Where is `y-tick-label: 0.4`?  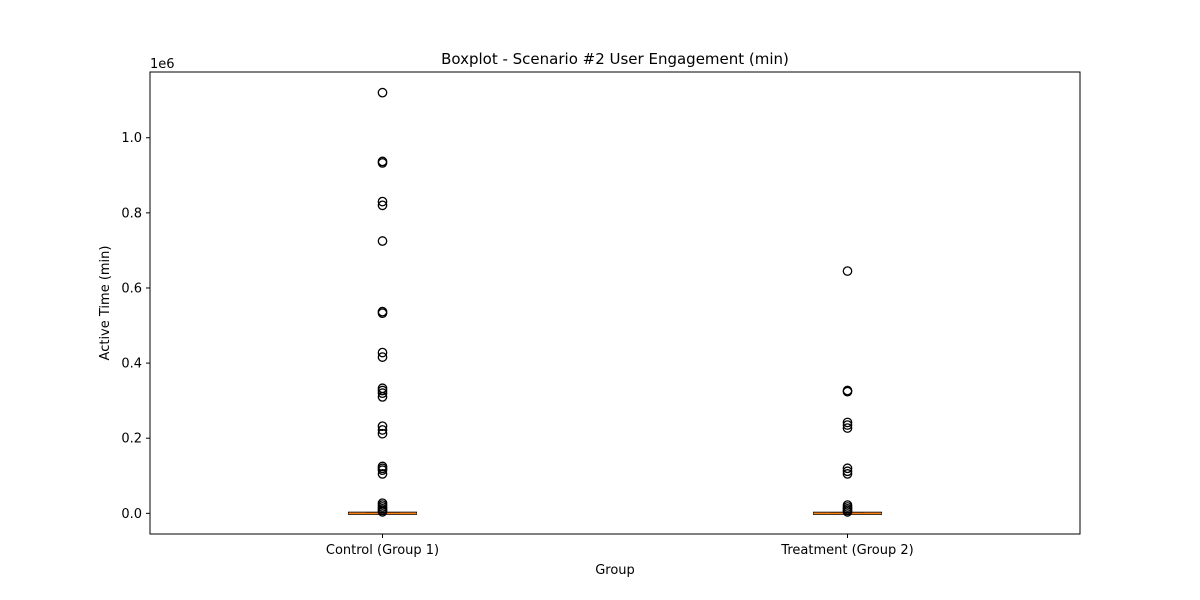
y-tick-label: 0.4 is located at coordinates (131, 364).